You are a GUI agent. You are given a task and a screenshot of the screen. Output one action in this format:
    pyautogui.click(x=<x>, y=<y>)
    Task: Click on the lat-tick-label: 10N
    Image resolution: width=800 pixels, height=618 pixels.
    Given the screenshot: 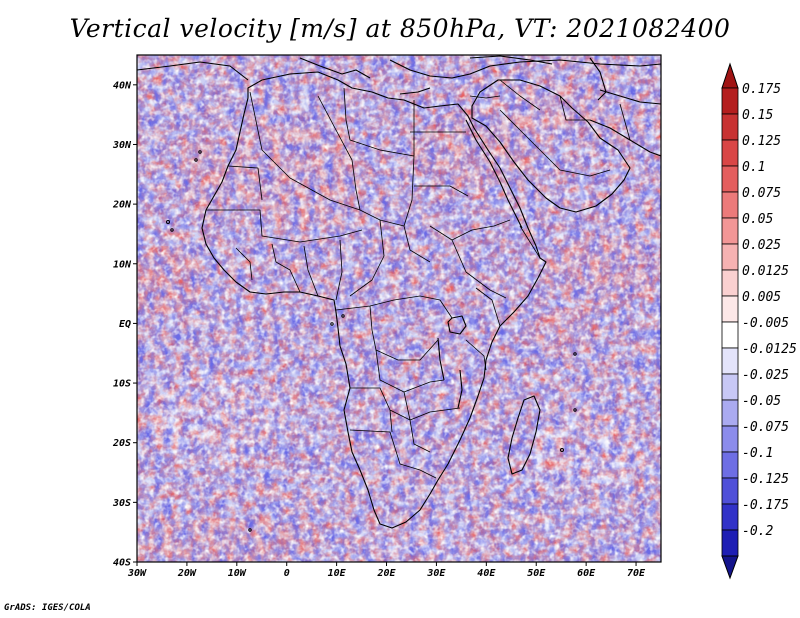 What is the action you would take?
    pyautogui.click(x=122, y=264)
    